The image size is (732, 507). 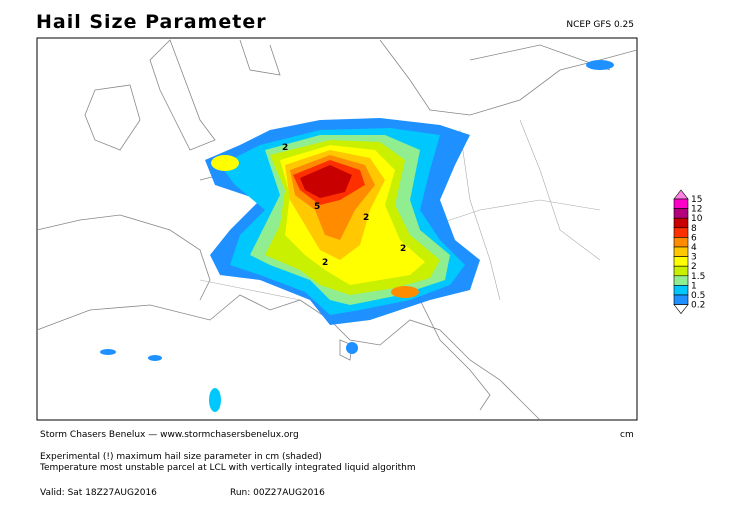 What do you see at coordinates (123, 257) in the screenshot?
I see `coast-biscay` at bounding box center [123, 257].